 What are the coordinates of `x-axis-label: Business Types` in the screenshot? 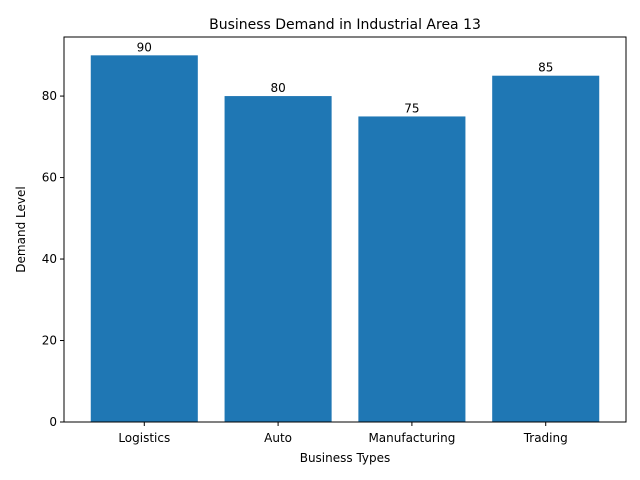 It's located at (345, 458).